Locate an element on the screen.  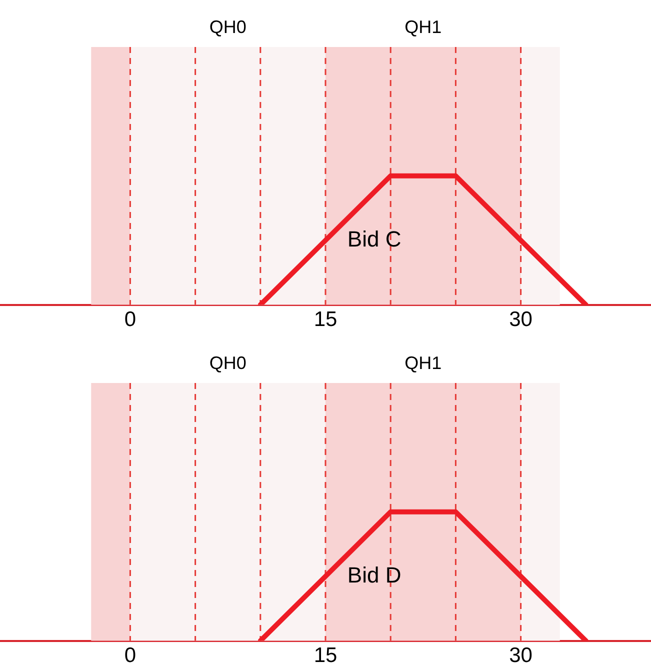
annotation: Bid D is located at coordinates (374, 575).